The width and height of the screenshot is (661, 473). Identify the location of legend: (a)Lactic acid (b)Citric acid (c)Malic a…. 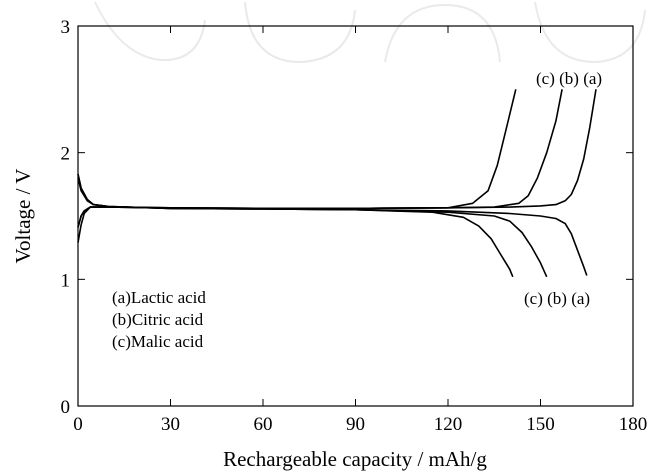
(159, 319).